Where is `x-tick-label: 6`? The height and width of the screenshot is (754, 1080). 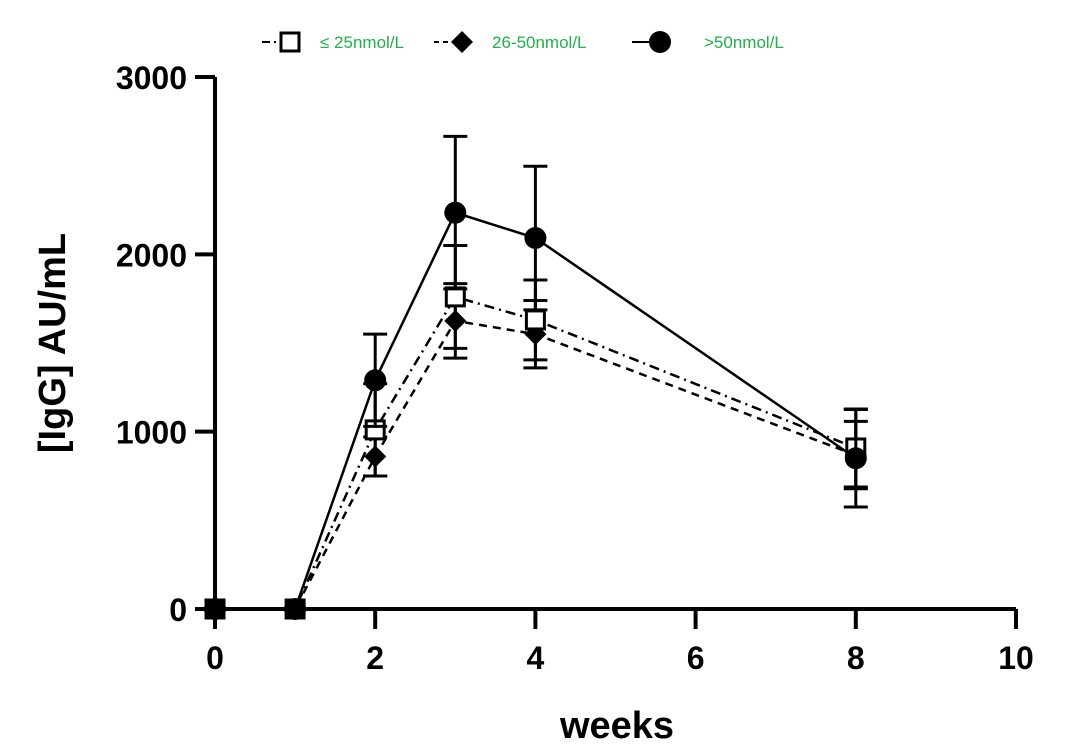
x-tick-label: 6 is located at coordinates (696, 658).